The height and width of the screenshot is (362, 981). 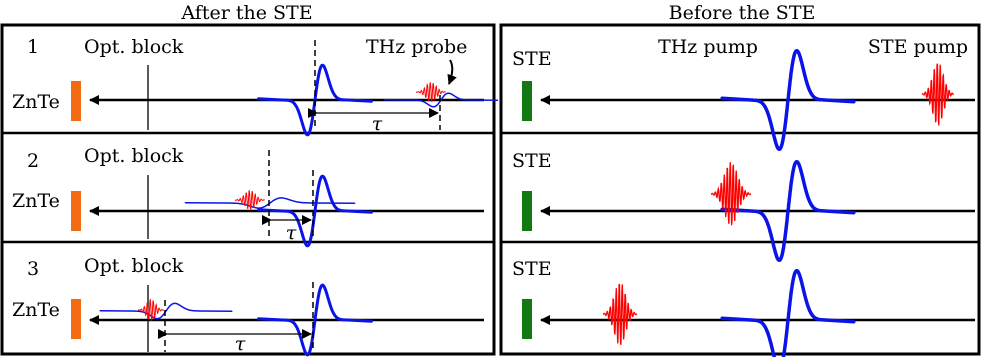 What do you see at coordinates (33, 47) in the screenshot?
I see `row-number: 1` at bounding box center [33, 47].